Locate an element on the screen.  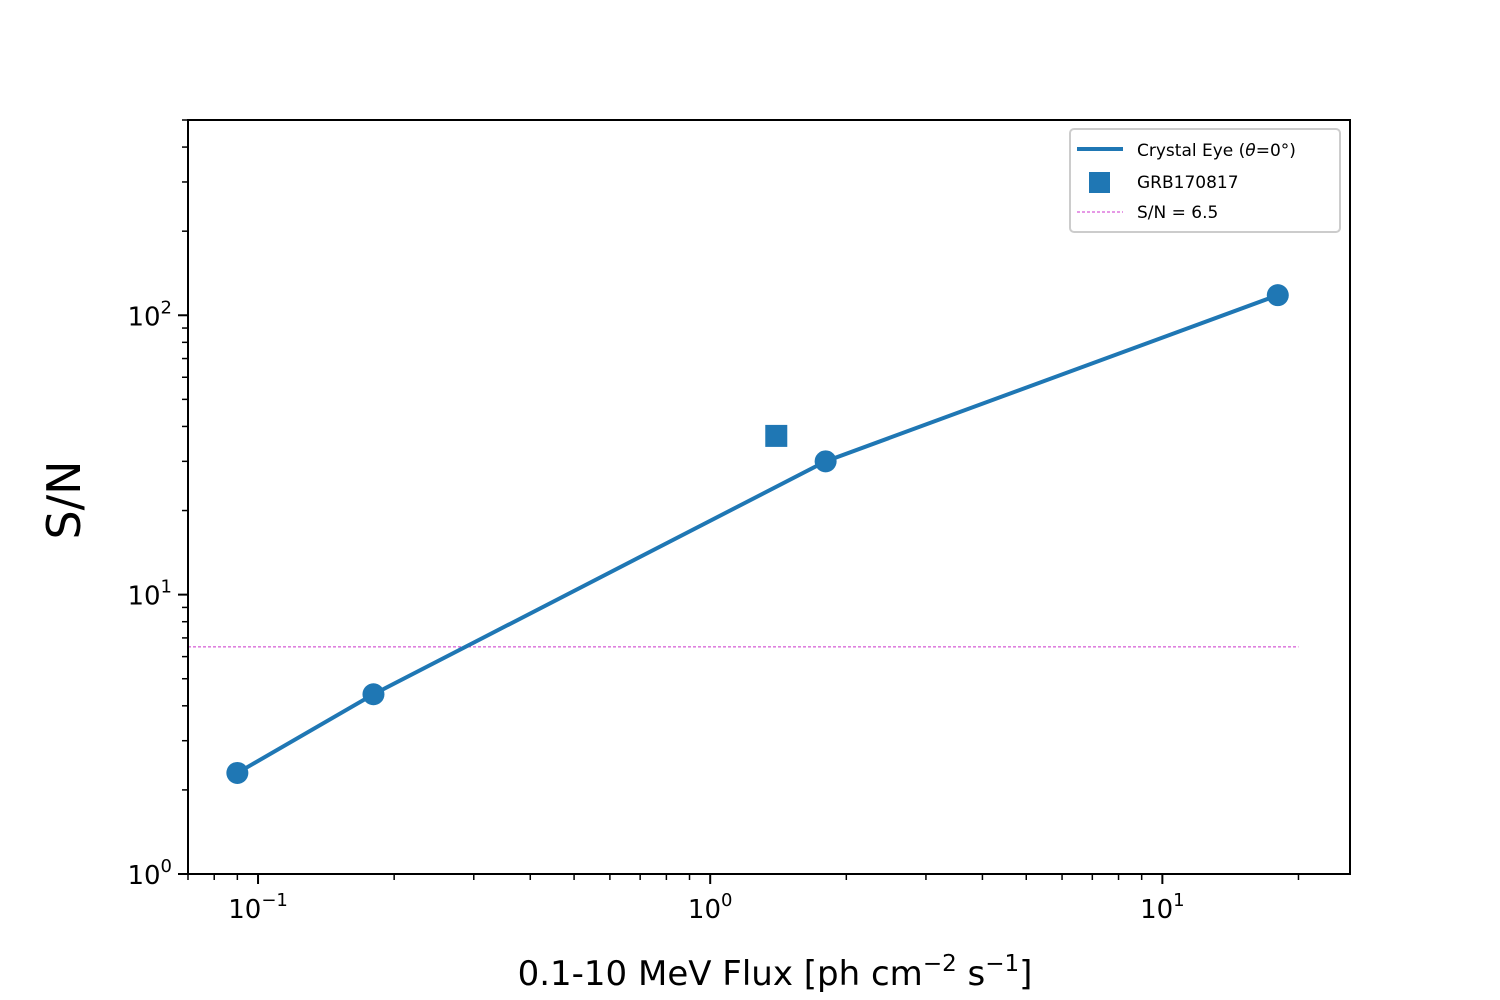
y-tick-label: 10⁰ is located at coordinates (149, 873).